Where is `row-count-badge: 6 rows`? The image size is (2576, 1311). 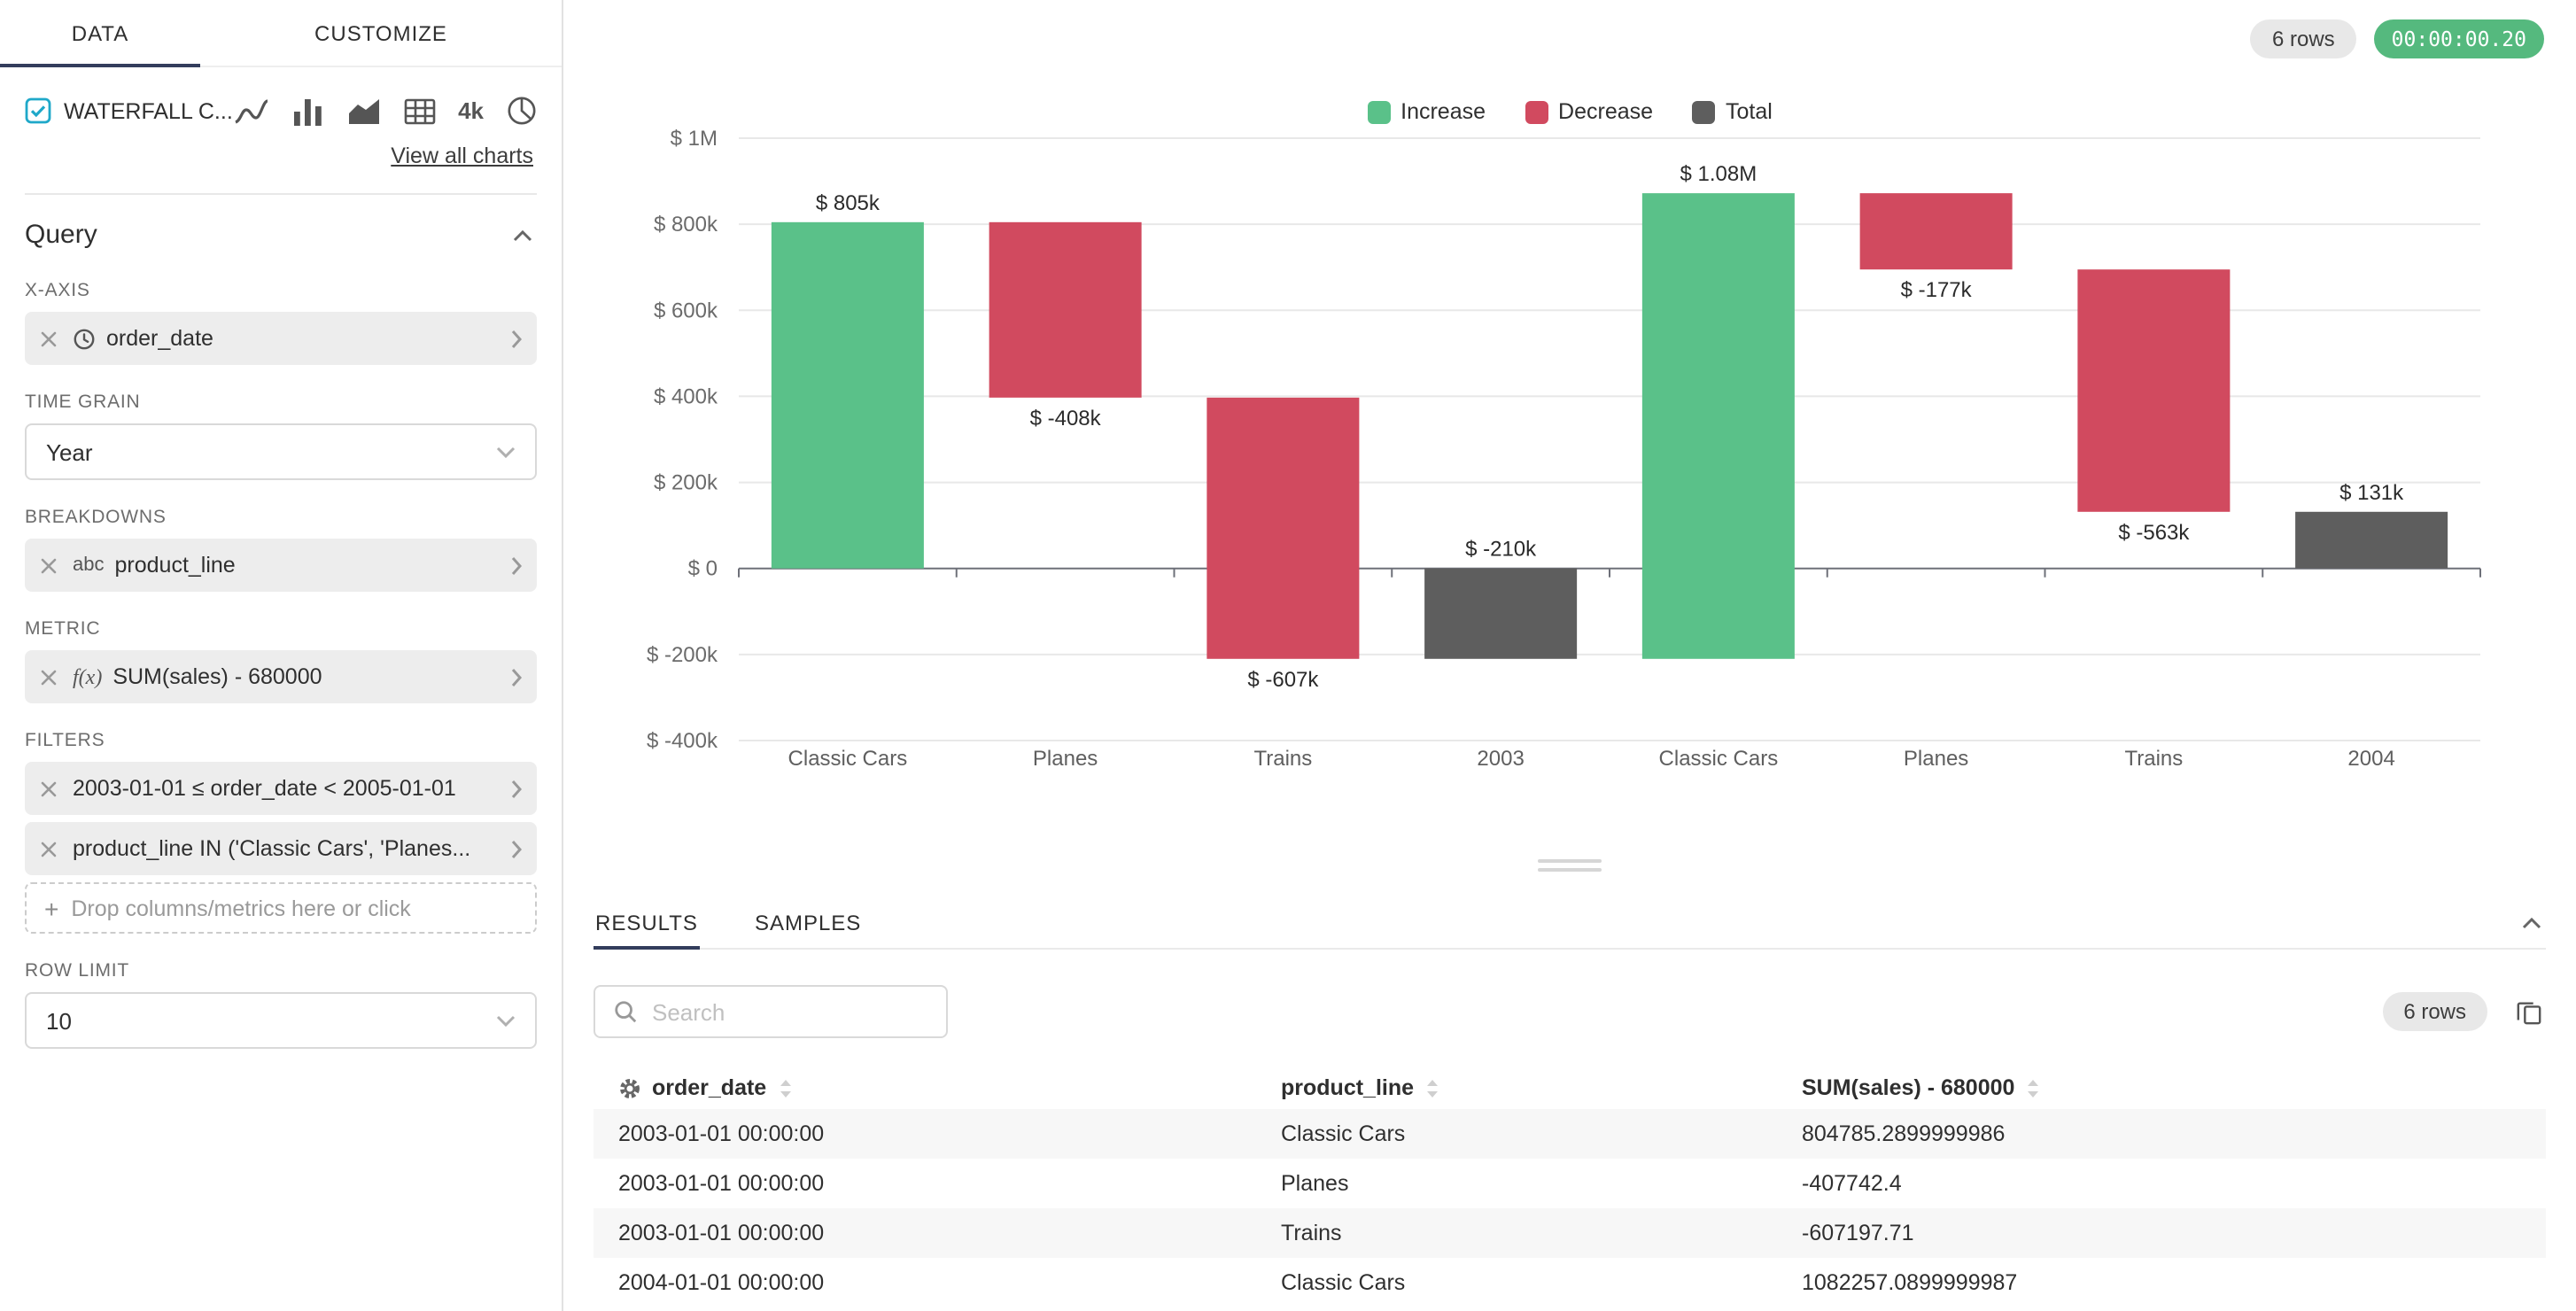
row-count-badge: 6 rows is located at coordinates (2303, 39).